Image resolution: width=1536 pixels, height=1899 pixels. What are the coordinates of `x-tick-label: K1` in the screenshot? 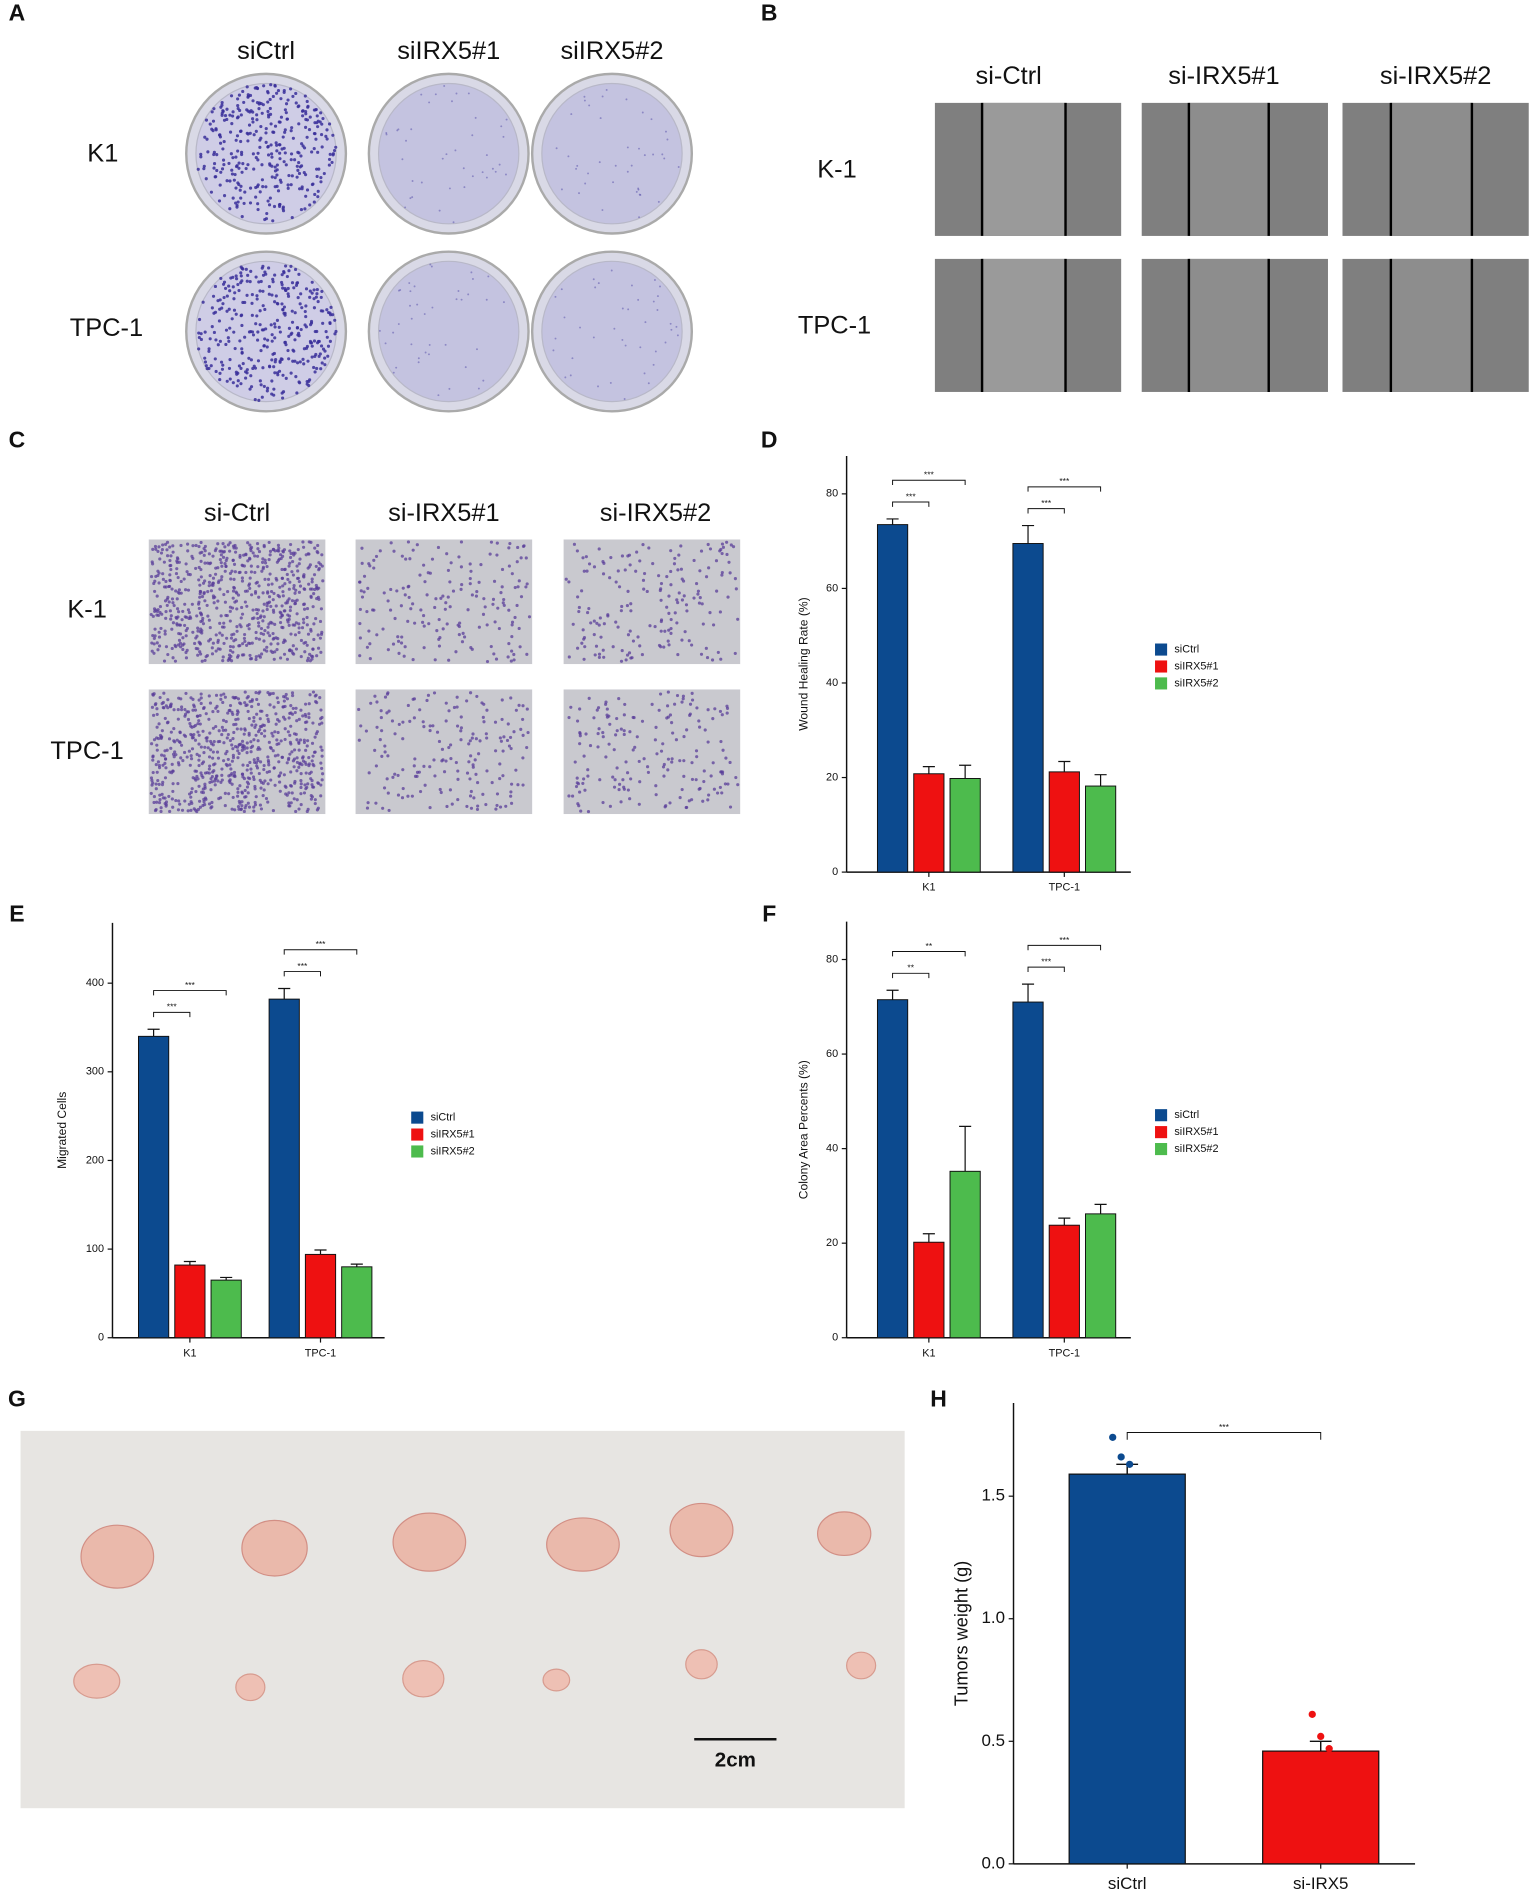 It's located at (928, 1353).